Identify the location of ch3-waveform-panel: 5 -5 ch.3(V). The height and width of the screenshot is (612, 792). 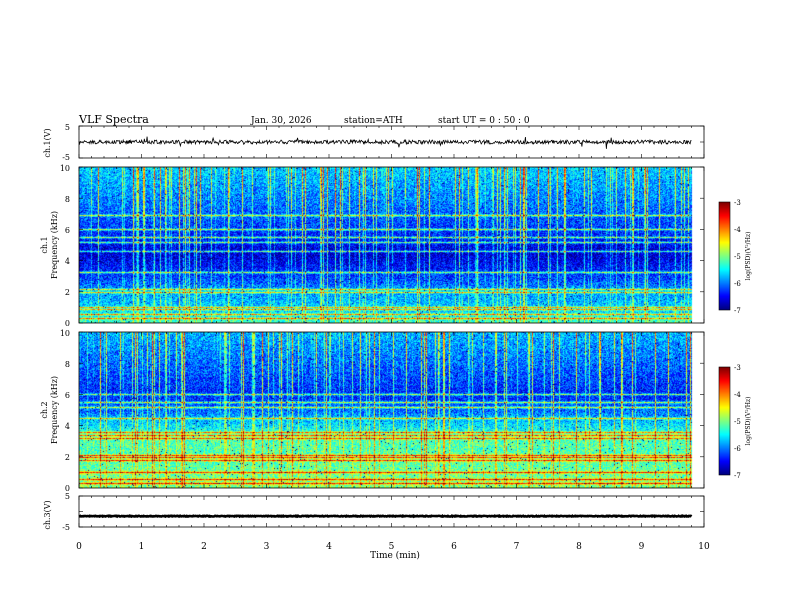
(374, 512).